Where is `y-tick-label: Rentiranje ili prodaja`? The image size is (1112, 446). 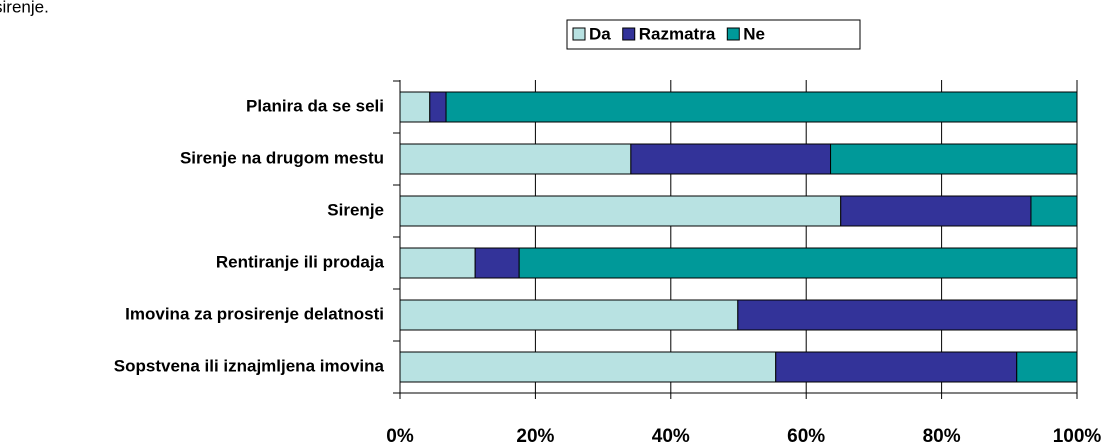
y-tick-label: Rentiranje ili prodaja is located at coordinates (300, 261).